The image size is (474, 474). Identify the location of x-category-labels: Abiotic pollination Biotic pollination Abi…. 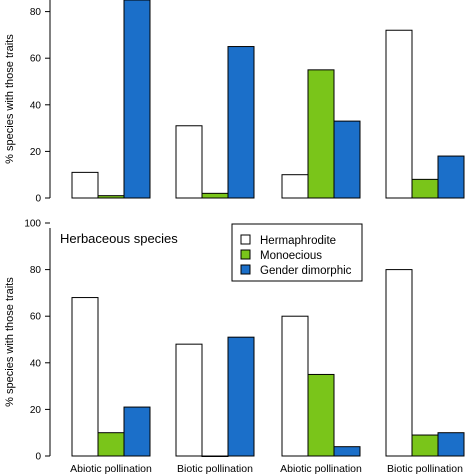
(266, 468).